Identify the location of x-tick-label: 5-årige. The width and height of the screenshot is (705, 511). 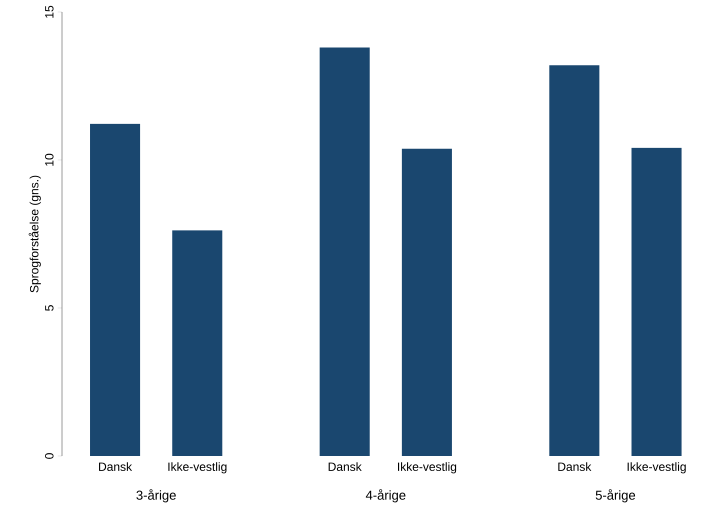
(616, 495).